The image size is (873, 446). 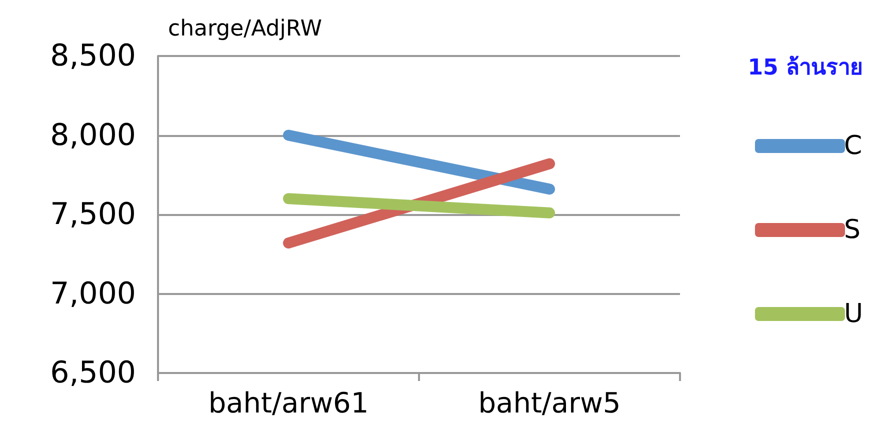 I want to click on legend-label: C, so click(x=853, y=146).